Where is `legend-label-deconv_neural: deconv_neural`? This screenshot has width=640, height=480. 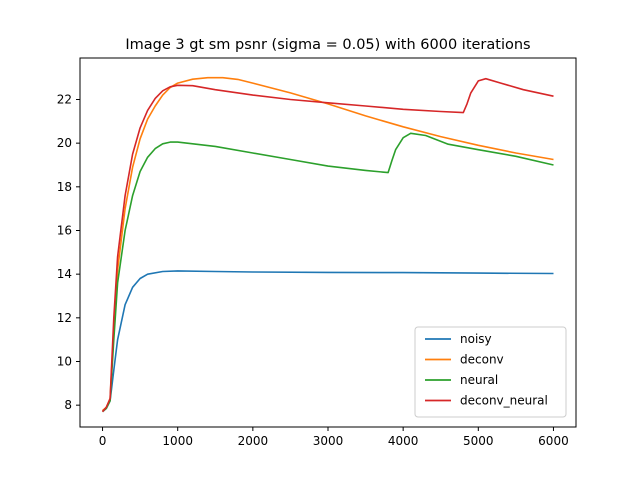 legend-label-deconv_neural: deconv_neural is located at coordinates (504, 401).